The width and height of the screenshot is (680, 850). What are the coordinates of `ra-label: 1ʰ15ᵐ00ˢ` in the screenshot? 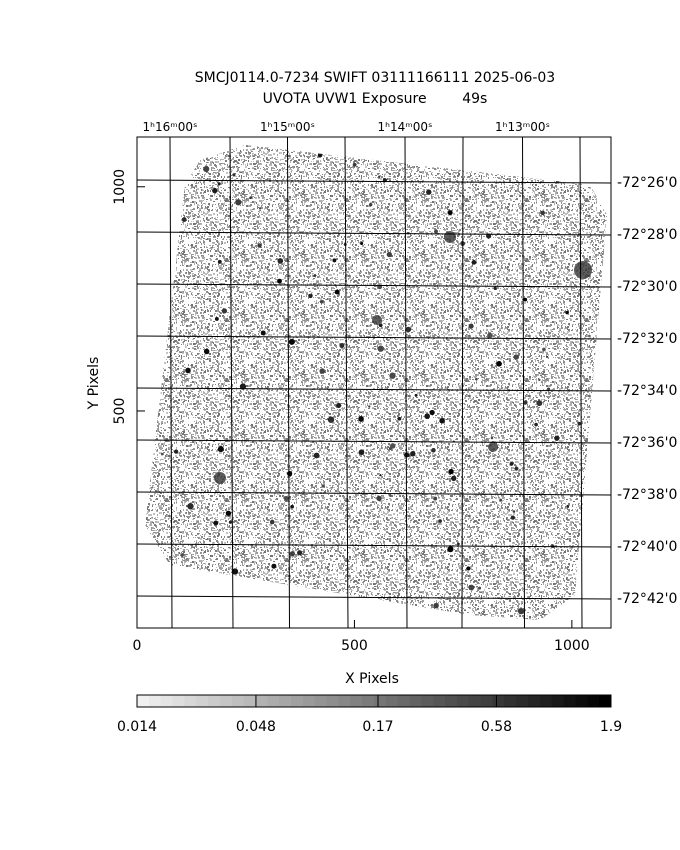 It's located at (287, 127).